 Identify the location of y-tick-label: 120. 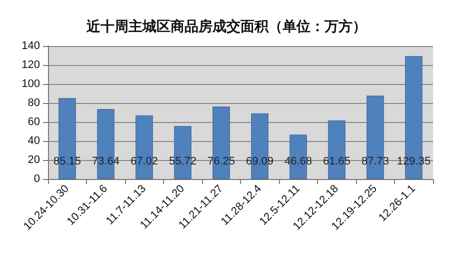
(31, 65).